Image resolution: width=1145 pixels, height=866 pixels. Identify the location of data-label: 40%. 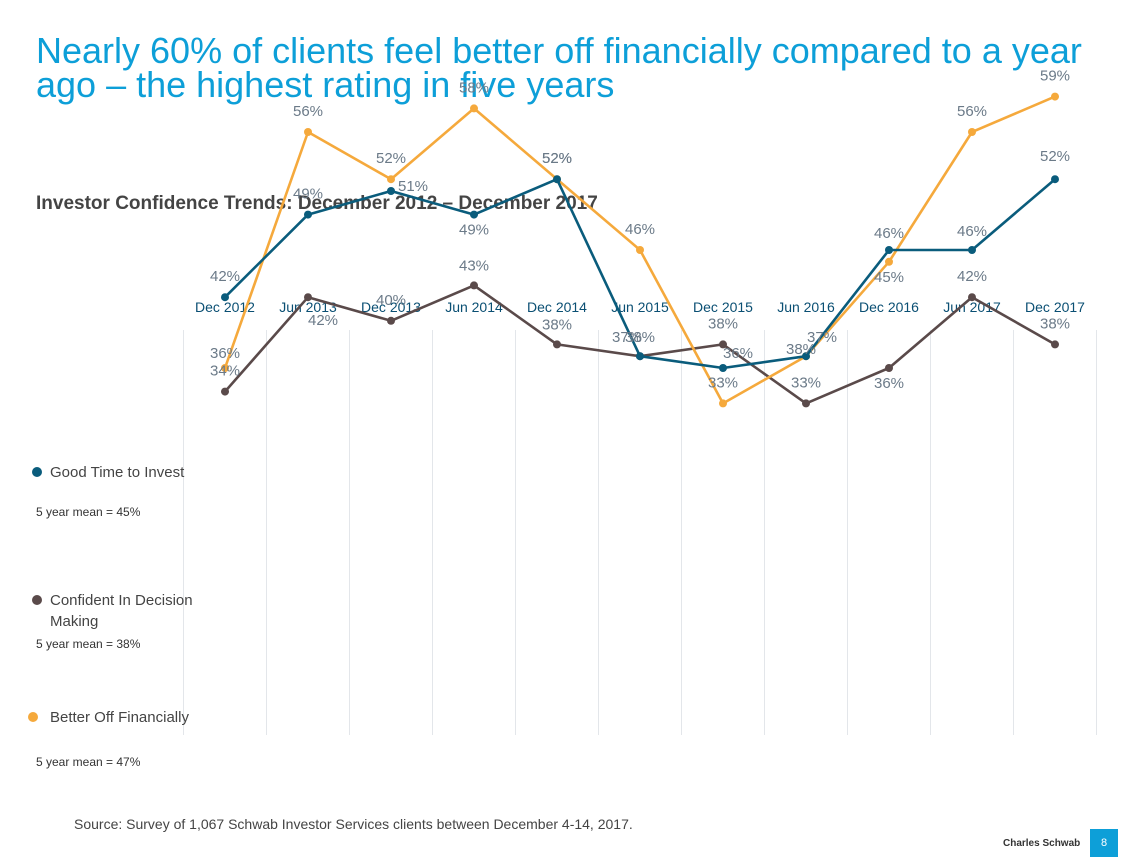
(391, 300).